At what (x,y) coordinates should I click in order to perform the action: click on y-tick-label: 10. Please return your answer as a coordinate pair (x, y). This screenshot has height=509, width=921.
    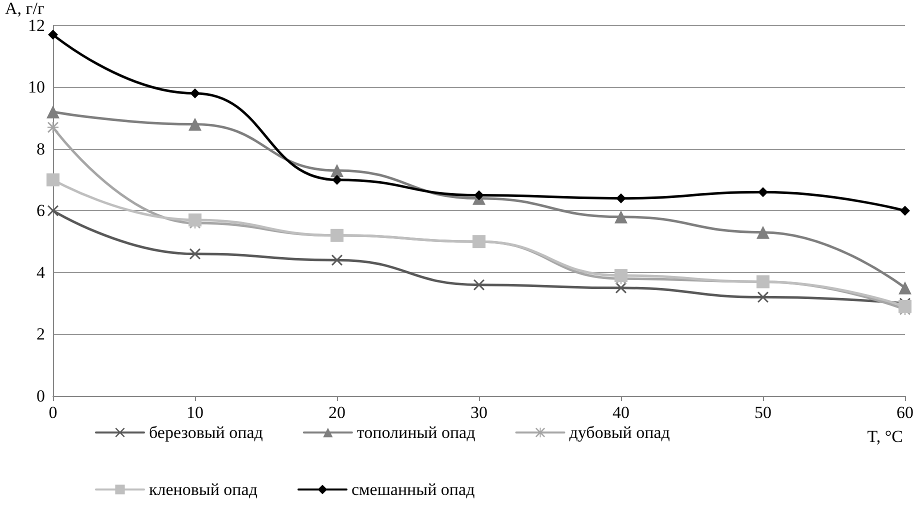
    Looking at the image, I should click on (36, 87).